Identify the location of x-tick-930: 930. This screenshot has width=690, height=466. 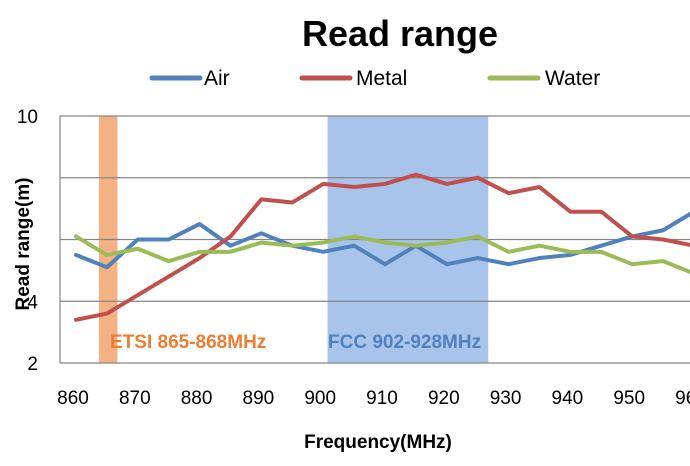
(506, 398).